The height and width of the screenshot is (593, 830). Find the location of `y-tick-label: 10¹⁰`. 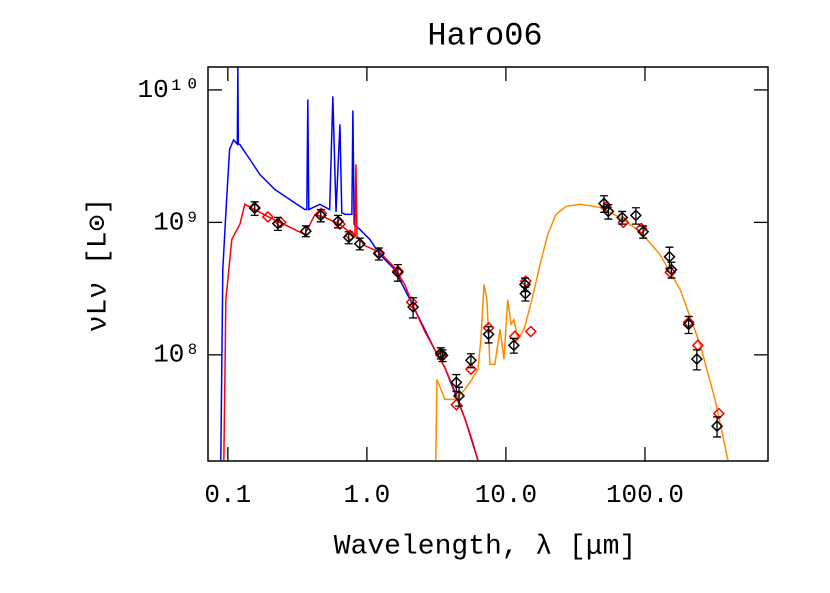

y-tick-label: 10¹⁰ is located at coordinates (169, 90).